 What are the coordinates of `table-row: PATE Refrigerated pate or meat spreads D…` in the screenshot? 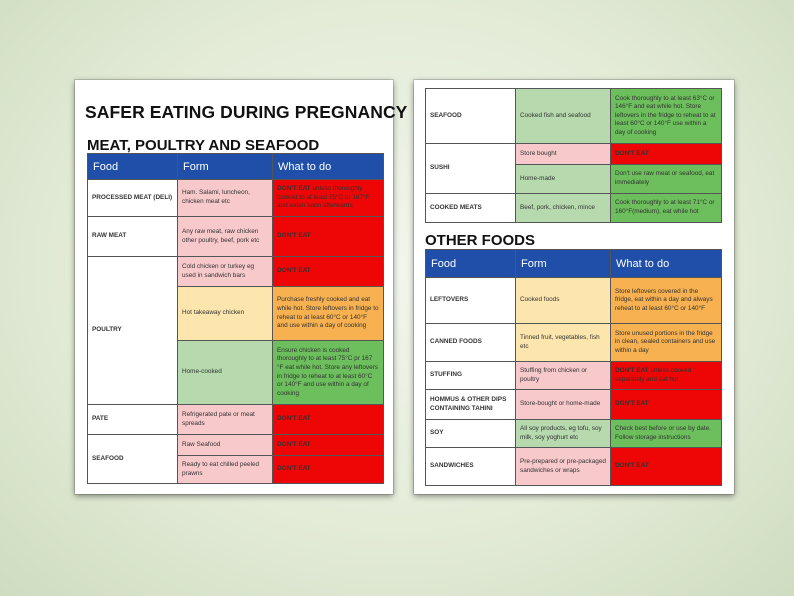 It's located at (235, 419).